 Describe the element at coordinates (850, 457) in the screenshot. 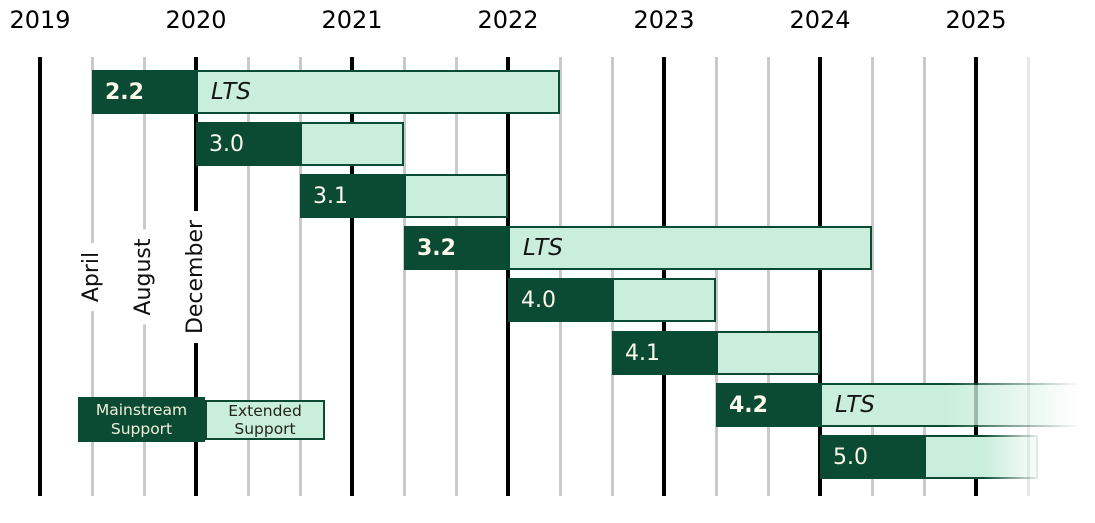

I see `version-label: 5.0` at that location.